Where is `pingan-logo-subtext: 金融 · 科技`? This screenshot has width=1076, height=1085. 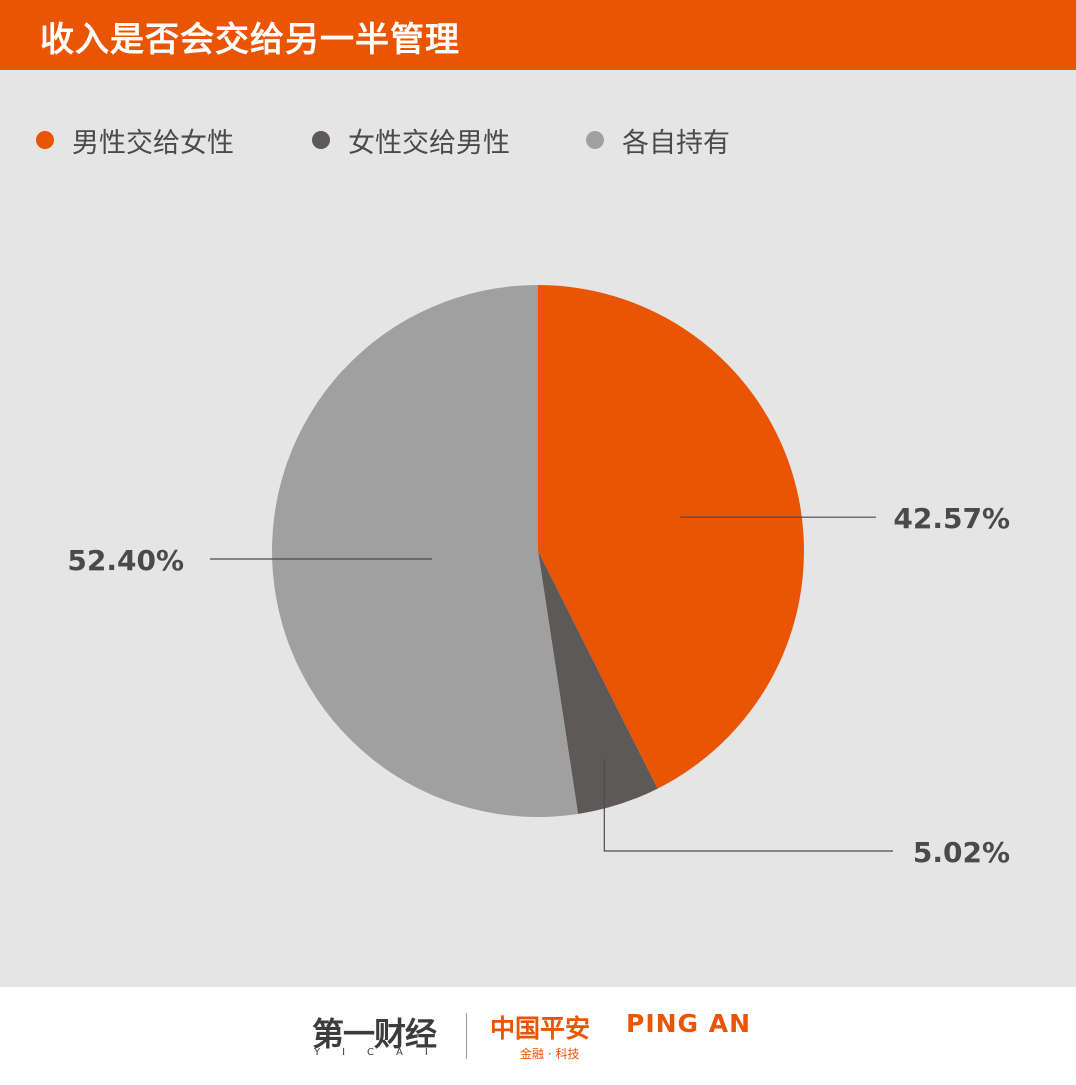
pingan-logo-subtext: 金融 · 科技 is located at coordinates (550, 1054).